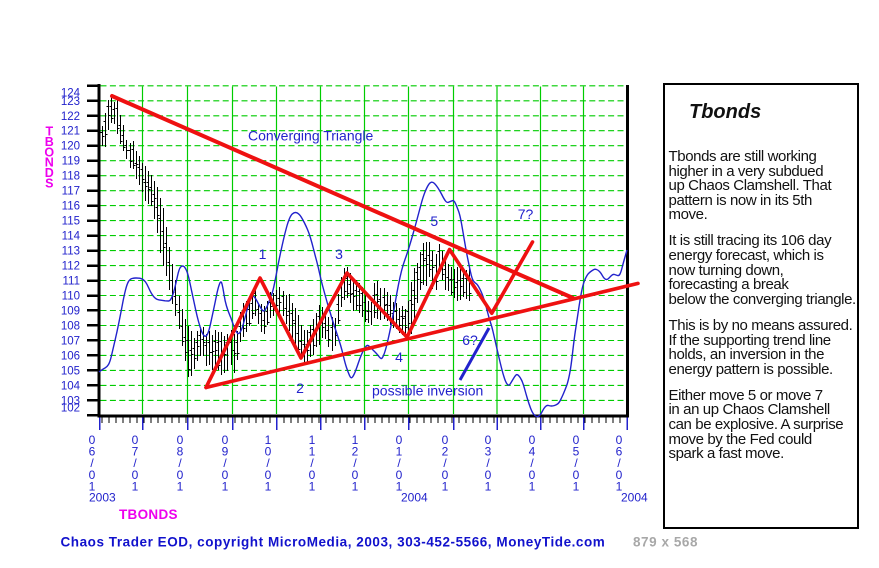 The width and height of the screenshot is (879, 568). I want to click on svg-text: 3, so click(488, 452).